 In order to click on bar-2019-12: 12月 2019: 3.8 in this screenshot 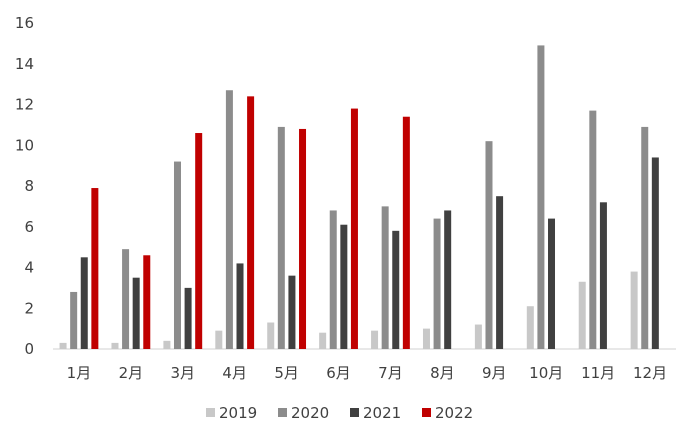, I will do `click(634, 310)`.